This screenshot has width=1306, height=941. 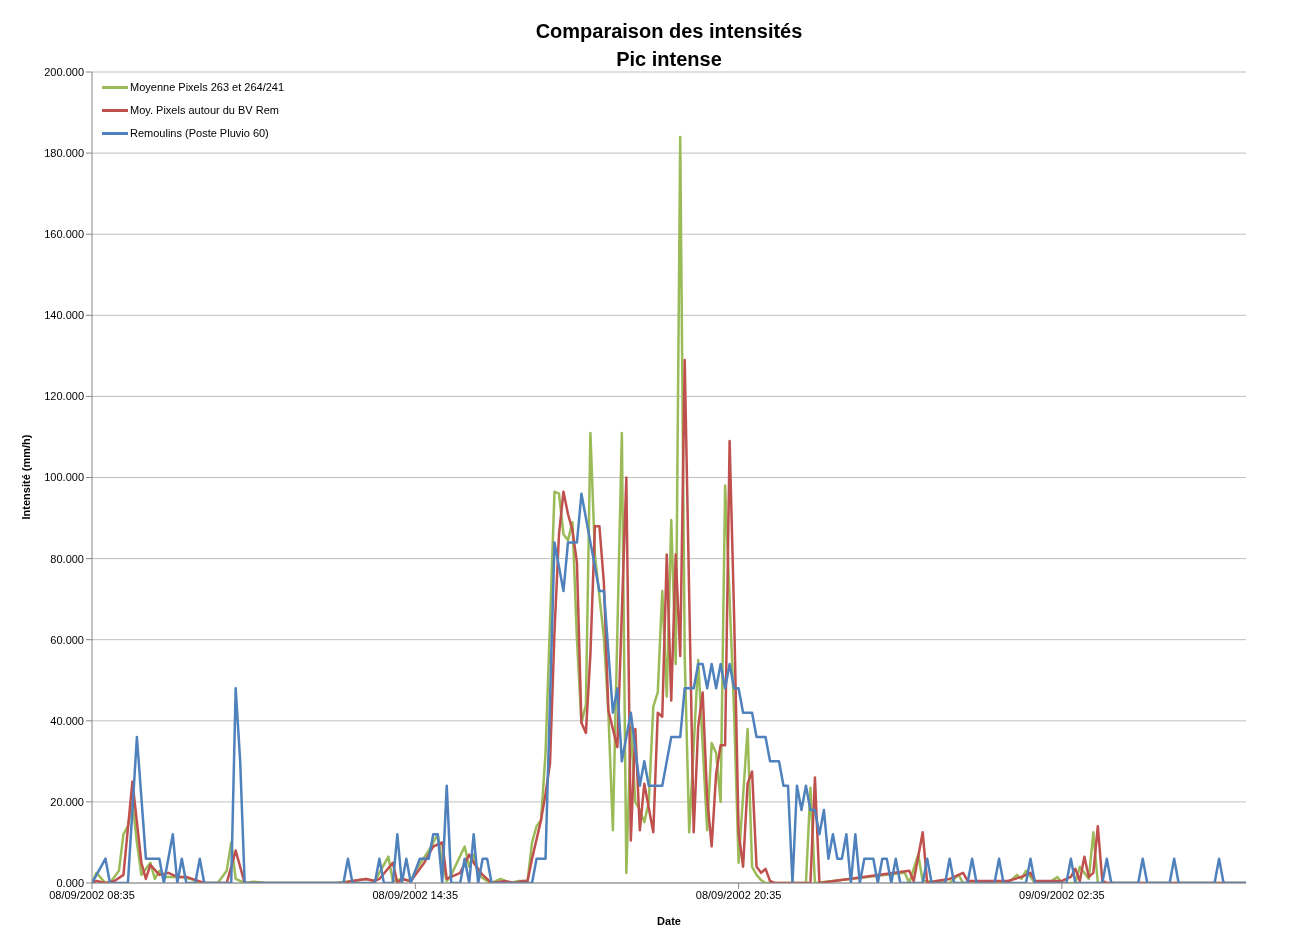 What do you see at coordinates (92, 894) in the screenshot?
I see `x-tick-label: 08/09/2002 08:35` at bounding box center [92, 894].